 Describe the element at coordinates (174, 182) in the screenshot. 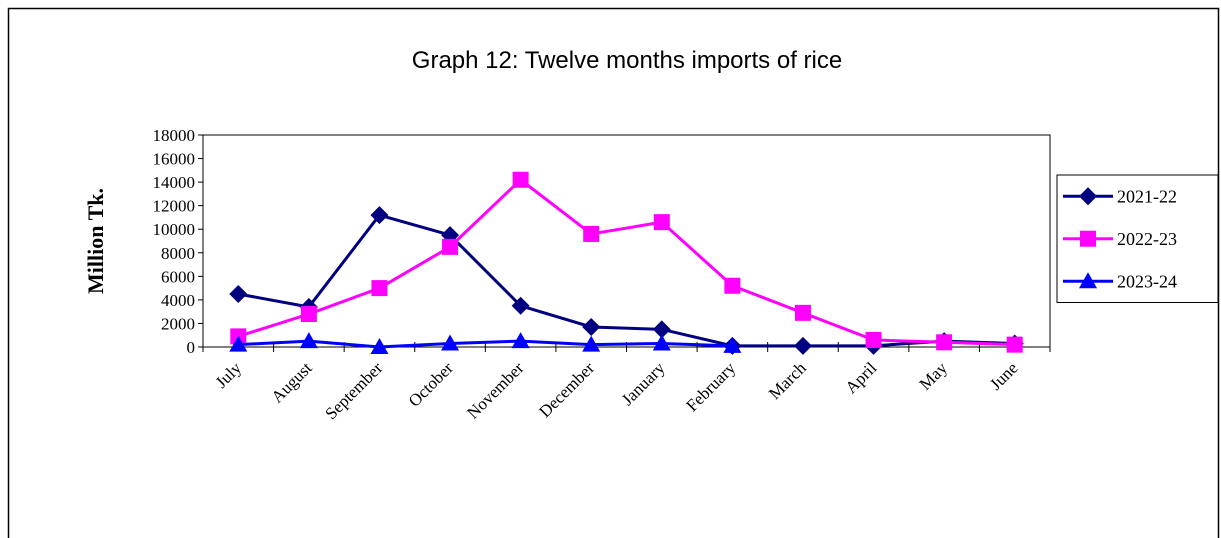

I see `y-tick-label: 14000` at that location.